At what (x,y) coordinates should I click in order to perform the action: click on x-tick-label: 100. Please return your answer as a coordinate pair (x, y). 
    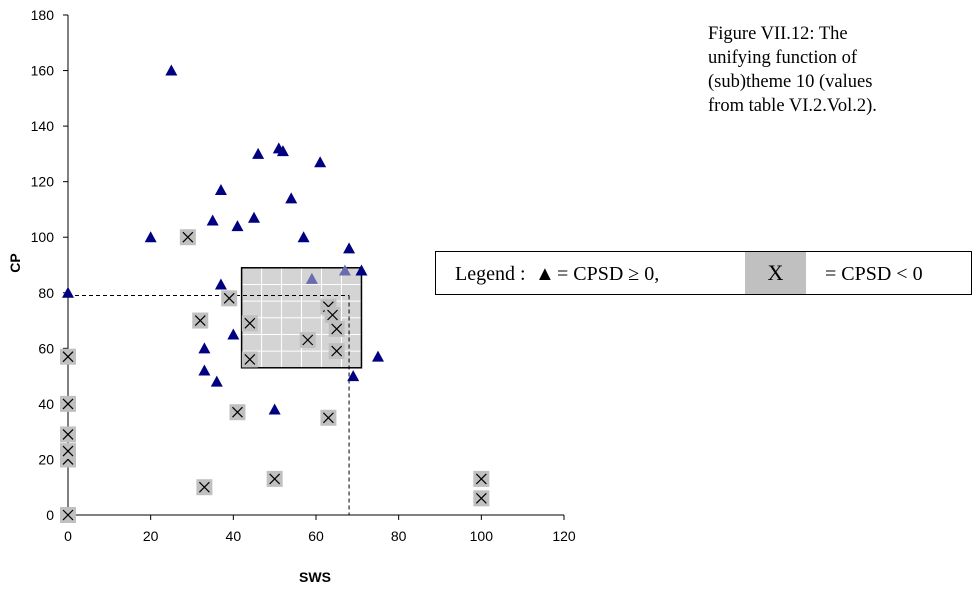
    Looking at the image, I should click on (482, 536).